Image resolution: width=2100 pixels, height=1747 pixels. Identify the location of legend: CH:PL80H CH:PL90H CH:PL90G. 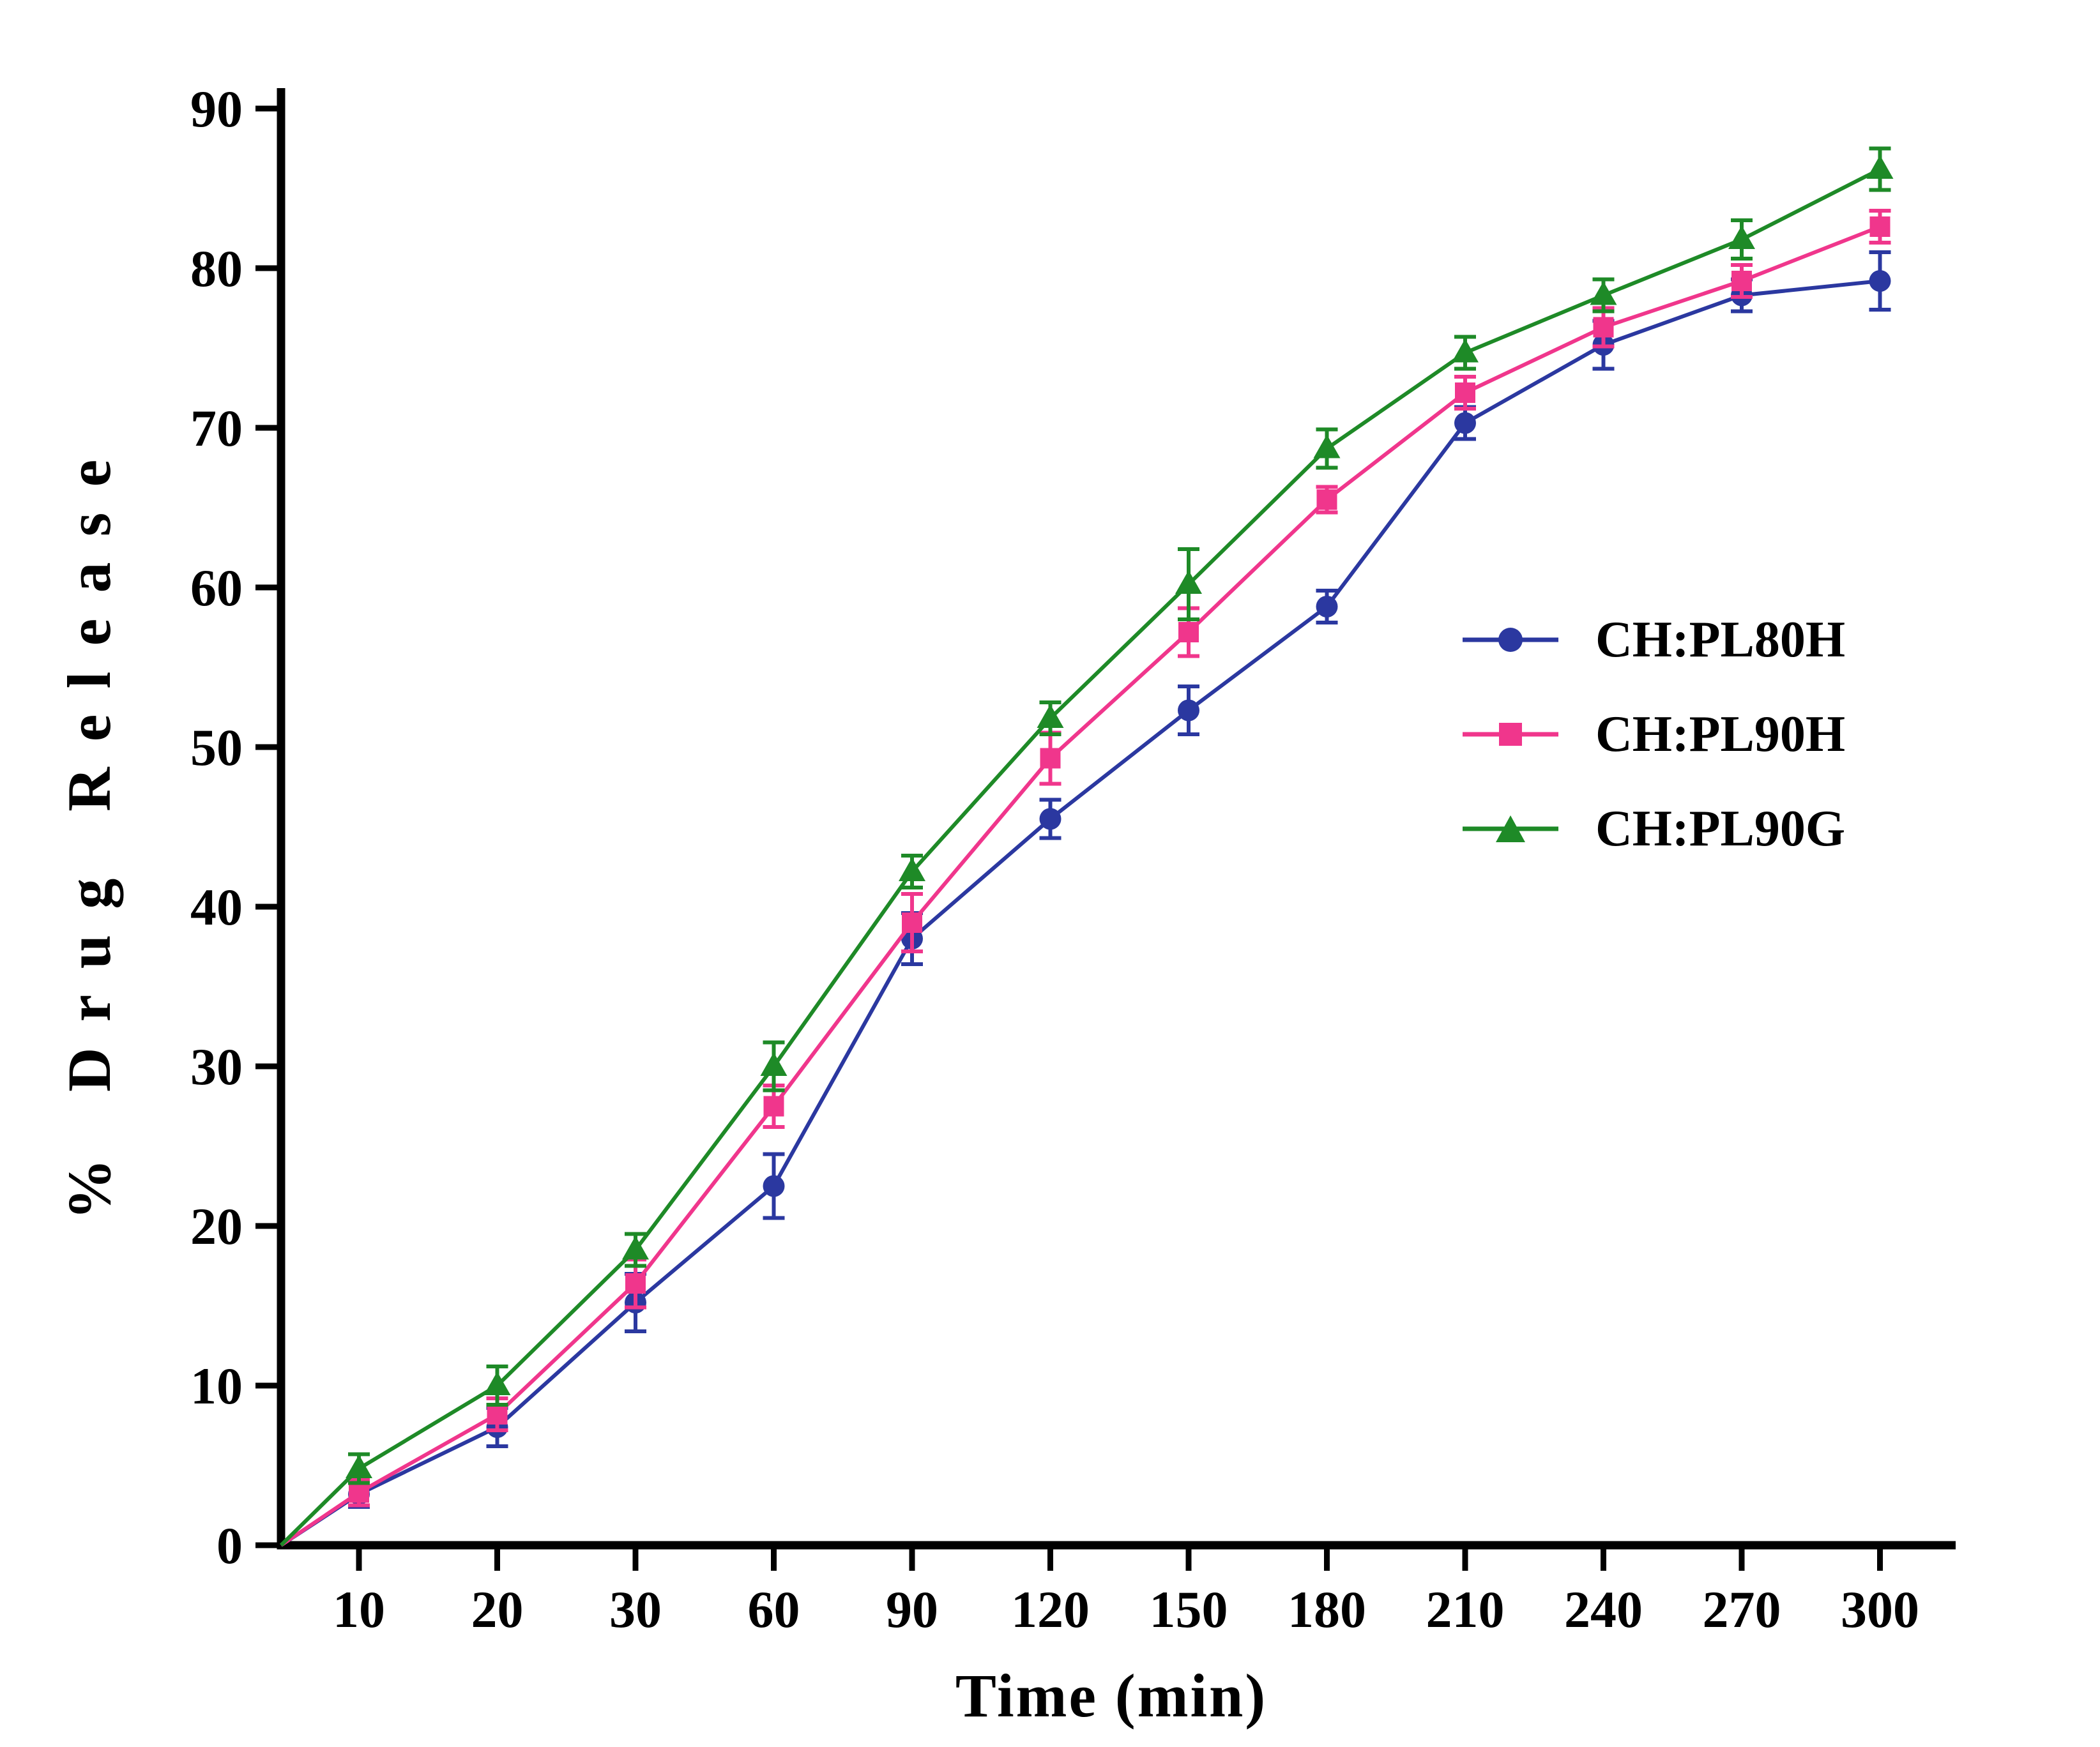
(1654, 734).